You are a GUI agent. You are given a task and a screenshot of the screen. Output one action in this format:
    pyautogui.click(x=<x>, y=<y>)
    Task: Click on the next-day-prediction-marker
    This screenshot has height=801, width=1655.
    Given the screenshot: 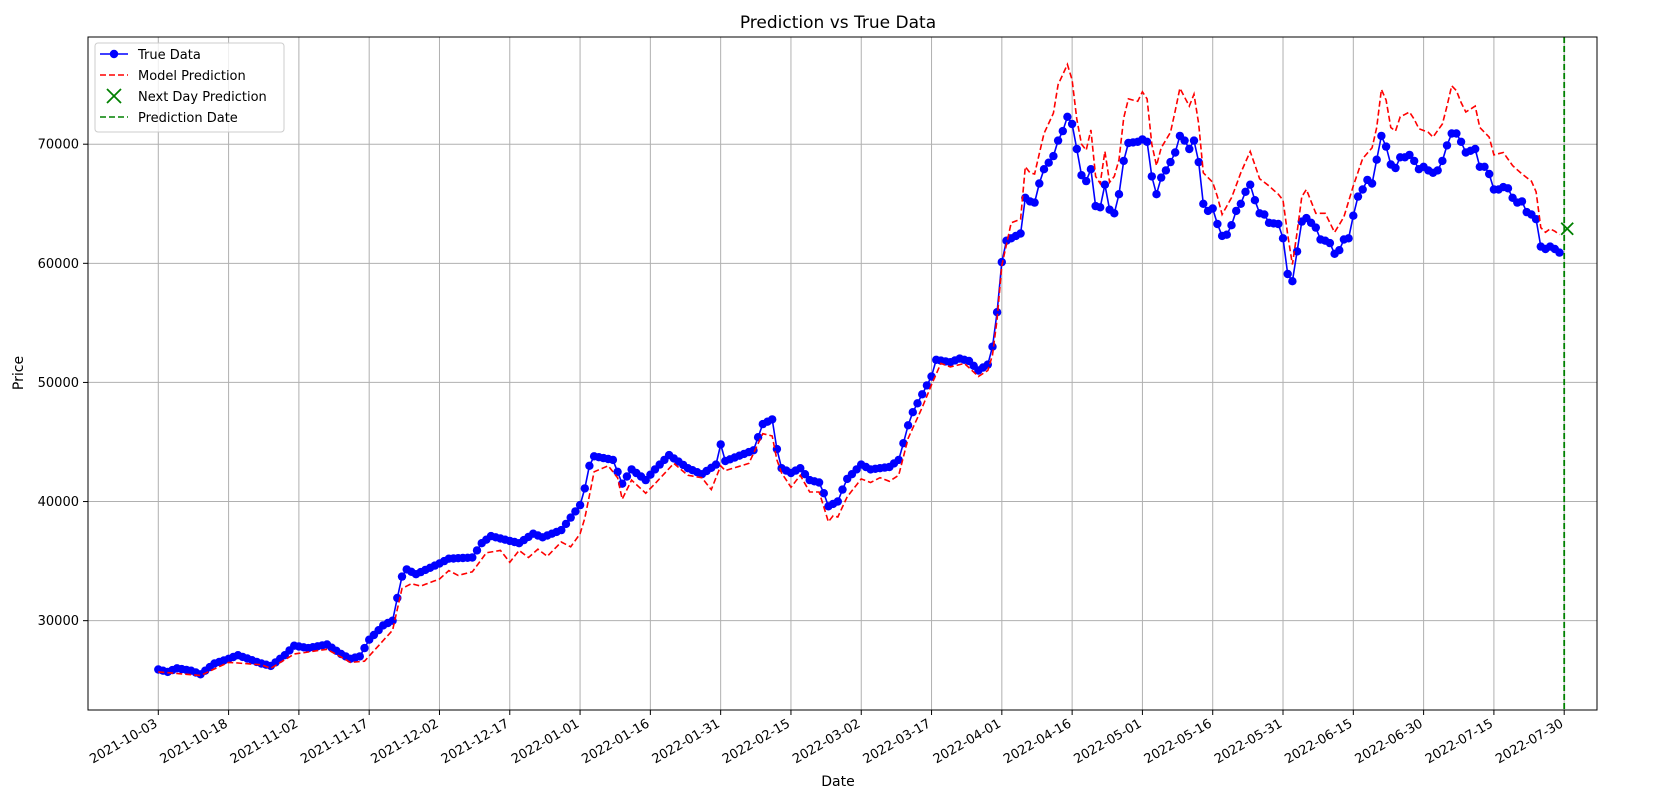 What is the action you would take?
    pyautogui.click(x=1567, y=229)
    